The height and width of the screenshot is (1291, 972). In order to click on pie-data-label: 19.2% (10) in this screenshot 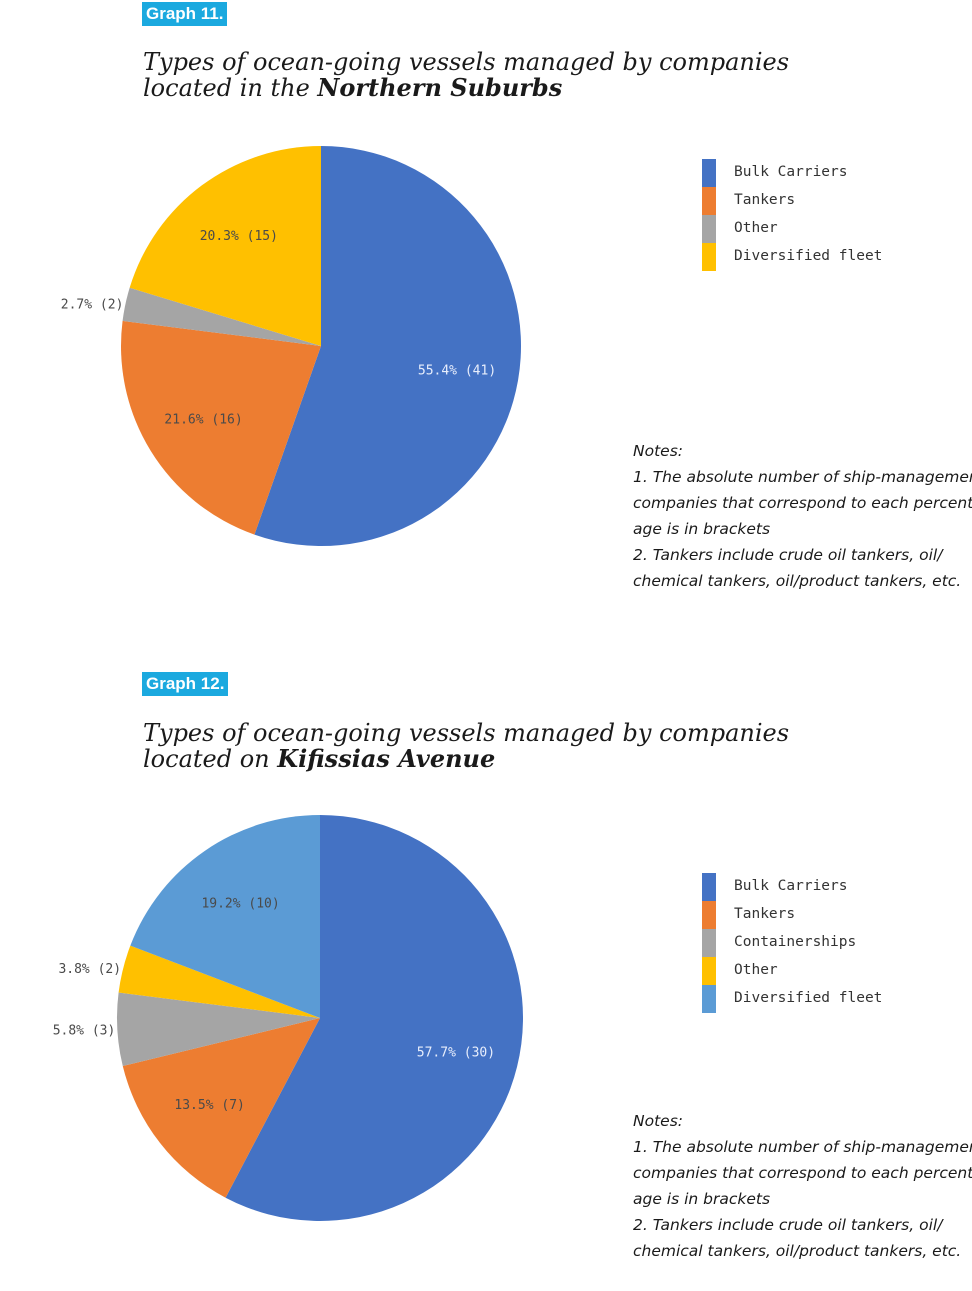, I will do `click(240, 904)`.